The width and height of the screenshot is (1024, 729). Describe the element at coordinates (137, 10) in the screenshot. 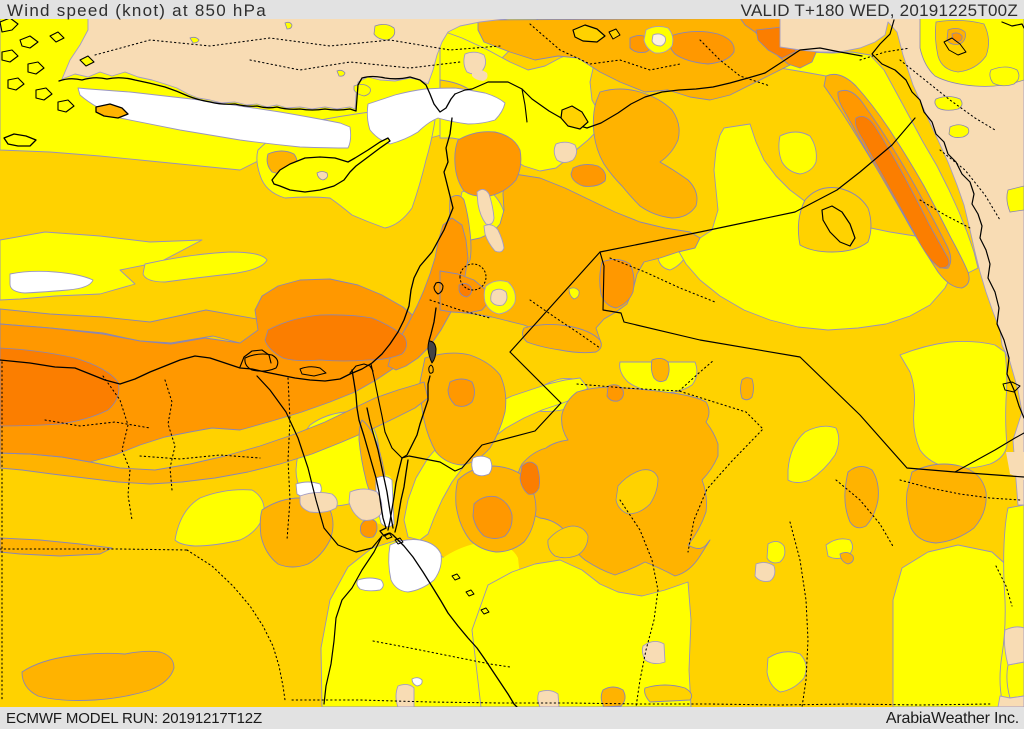

I see `svg-text: Wind speed (knot) at 850 hPa` at that location.